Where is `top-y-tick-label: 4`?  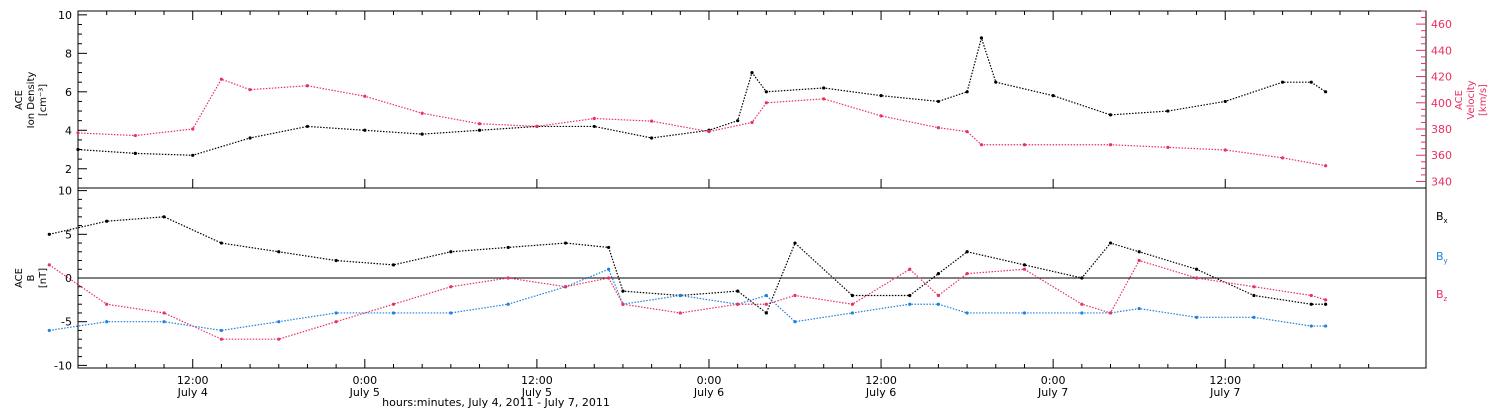 top-y-tick-label: 4 is located at coordinates (68, 130).